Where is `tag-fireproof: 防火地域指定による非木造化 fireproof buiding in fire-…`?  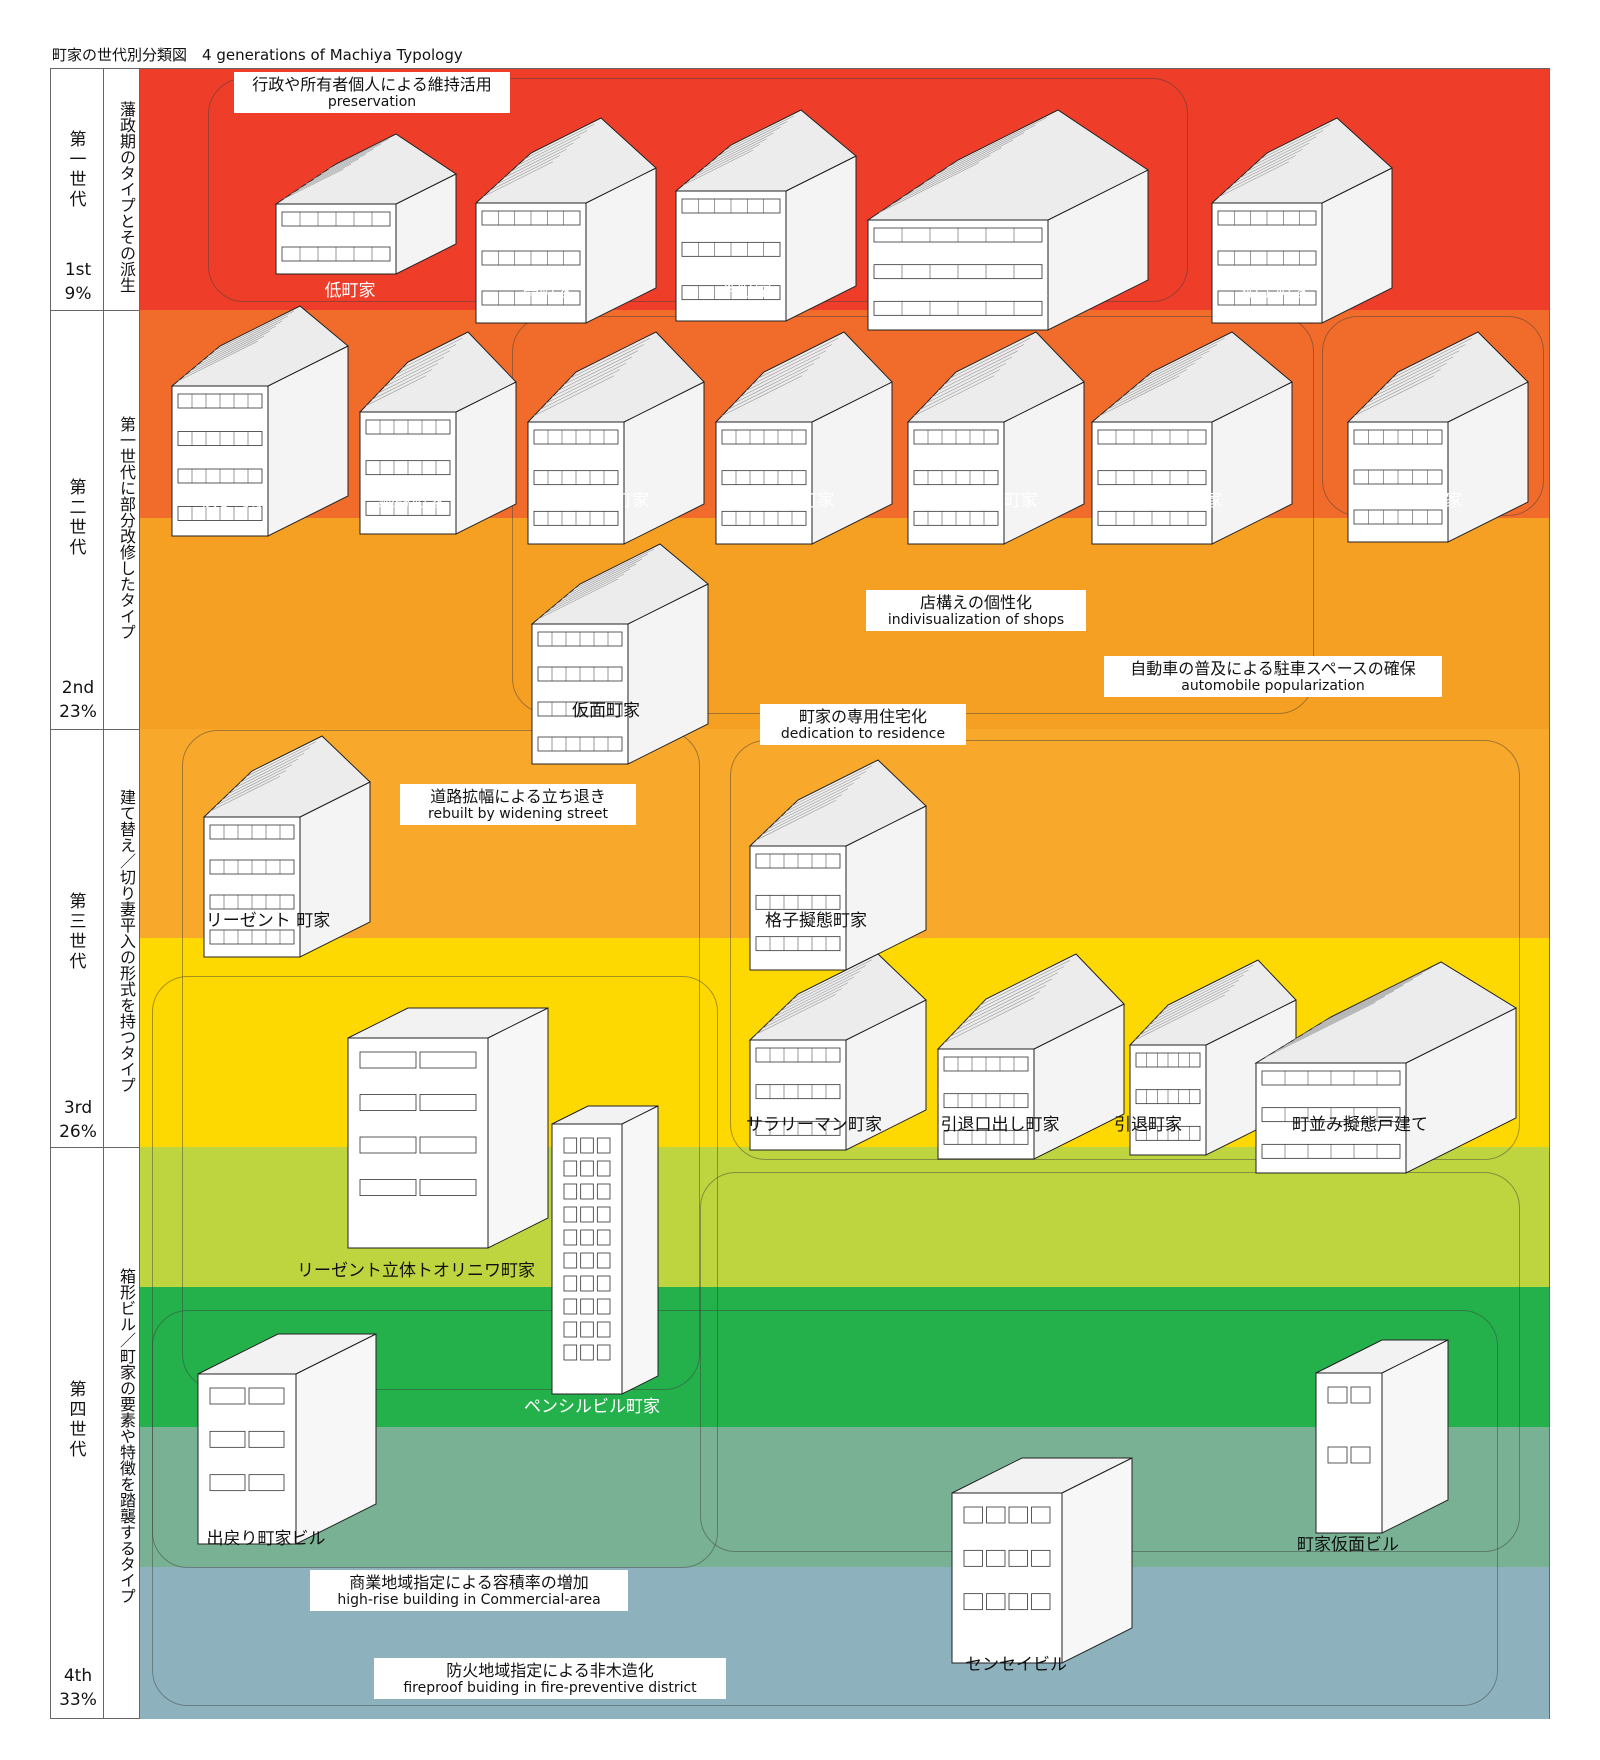 tag-fireproof: 防火地域指定による非木造化 fireproof buiding in fire-… is located at coordinates (550, 1678).